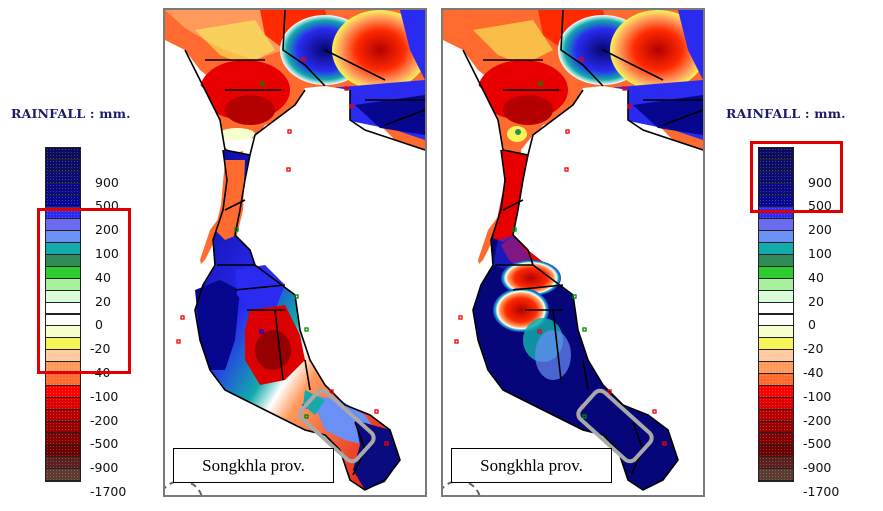  What do you see at coordinates (84, 291) in the screenshot?
I see `annotation-box-200-to-minus40` at bounding box center [84, 291].